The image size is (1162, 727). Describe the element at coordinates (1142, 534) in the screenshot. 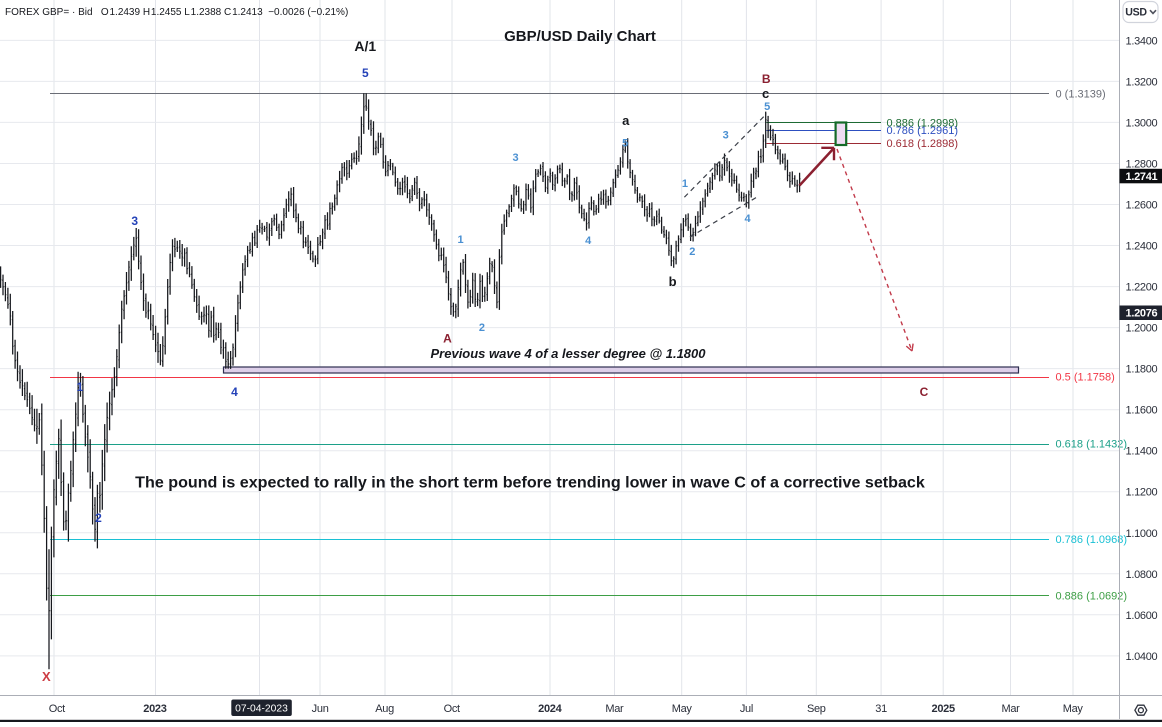

I see `svg-text: 1.1000` at that location.